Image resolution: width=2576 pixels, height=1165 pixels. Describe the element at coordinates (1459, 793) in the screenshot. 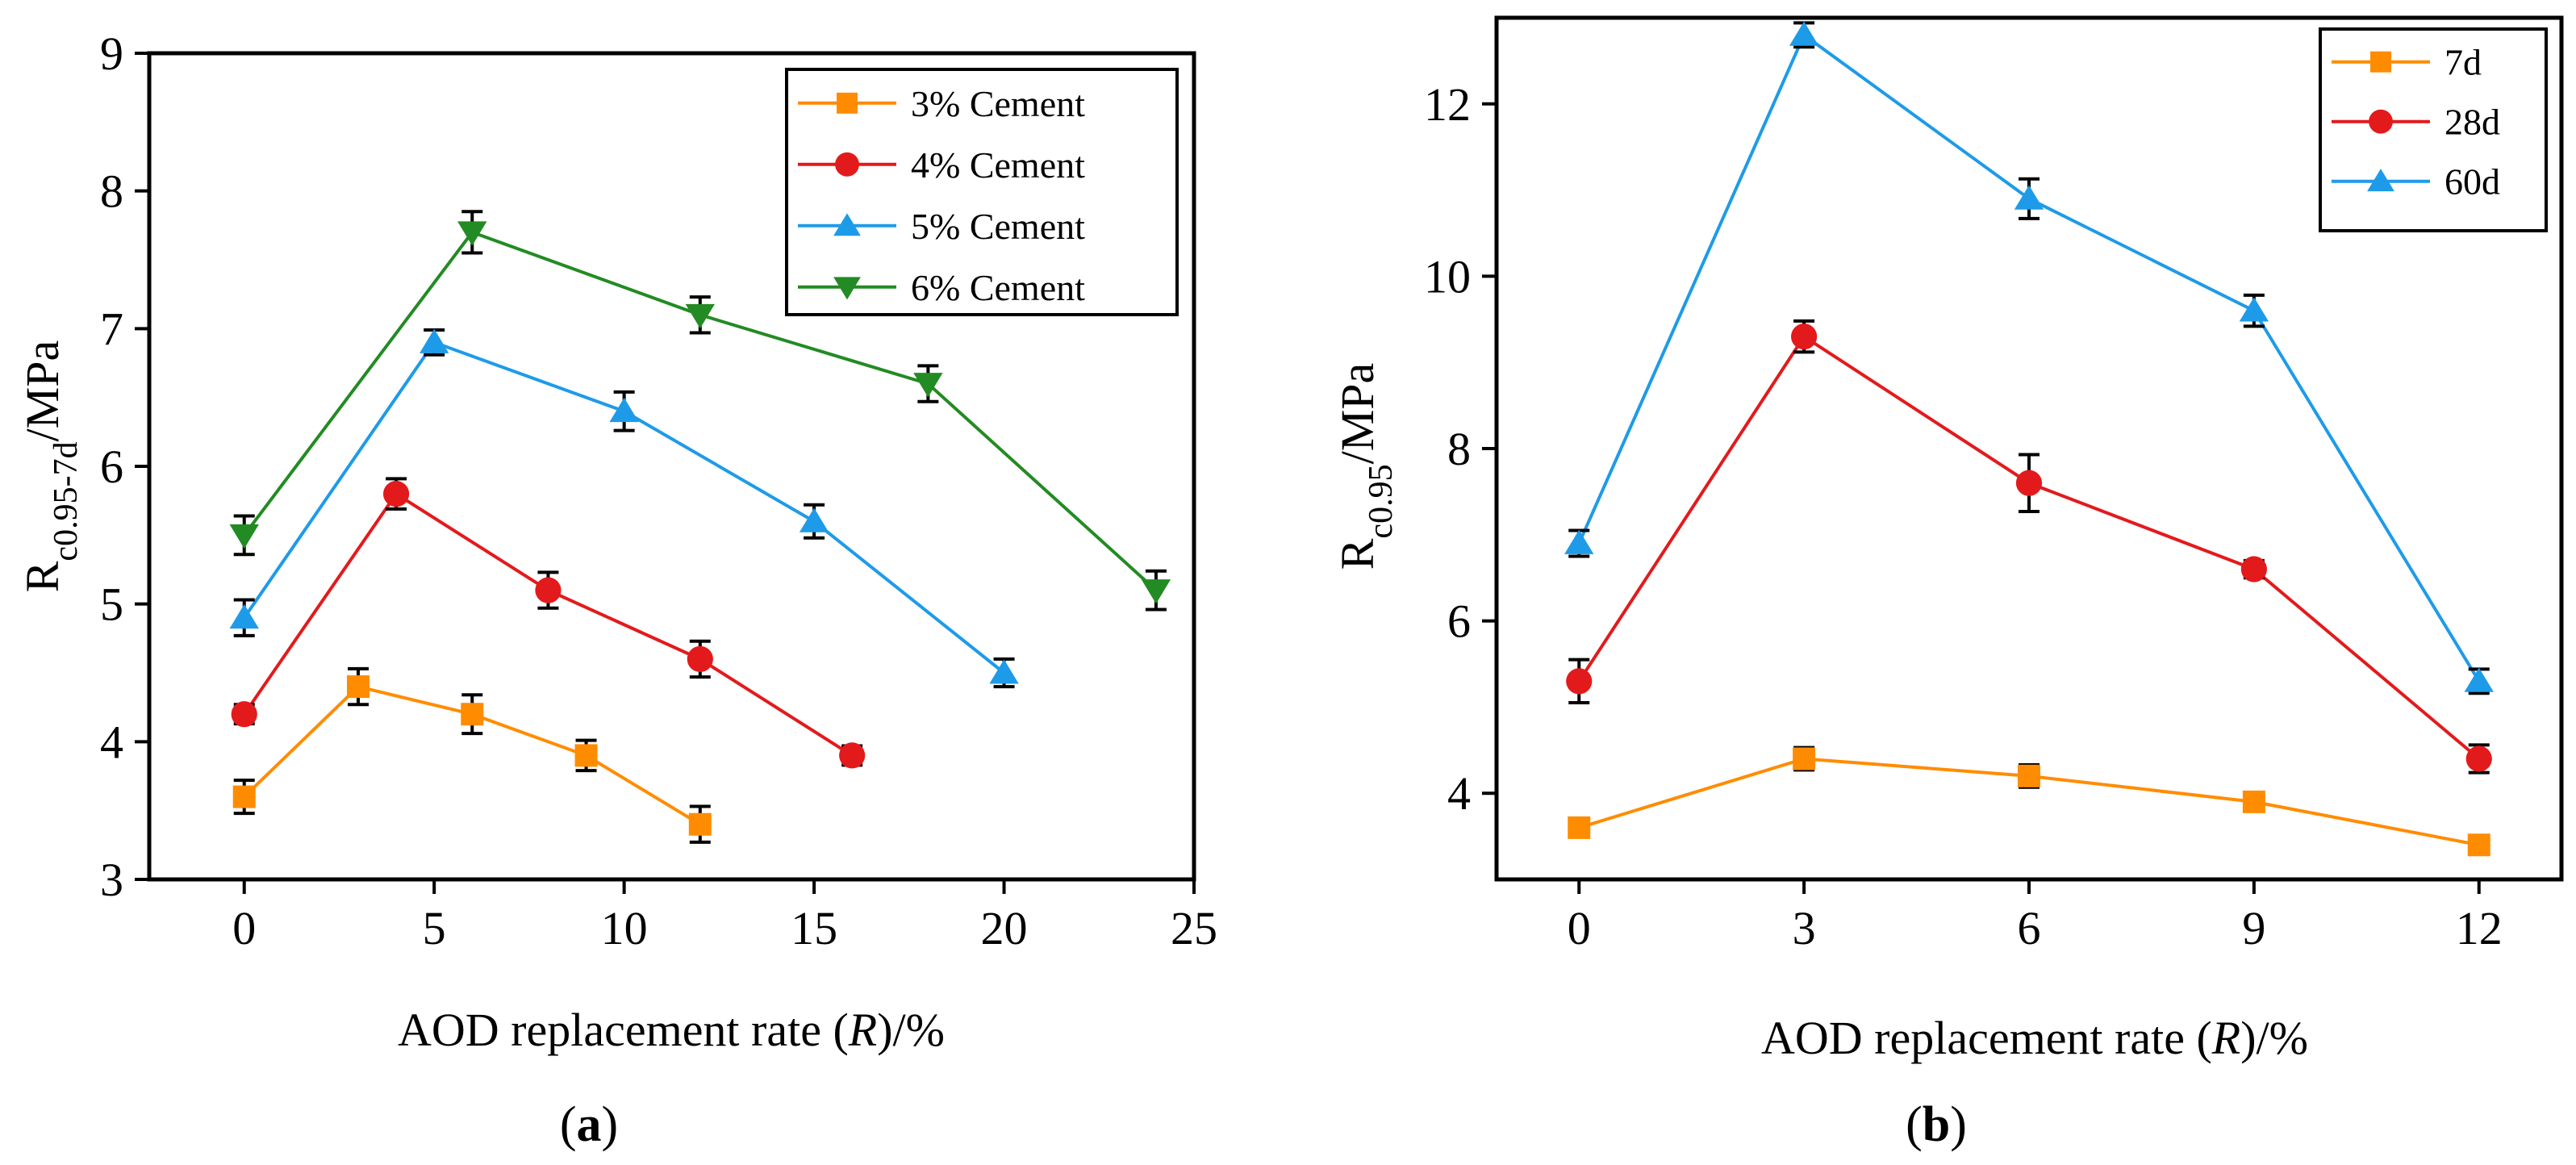

I see `panel-b-y-tick-label: 4` at that location.